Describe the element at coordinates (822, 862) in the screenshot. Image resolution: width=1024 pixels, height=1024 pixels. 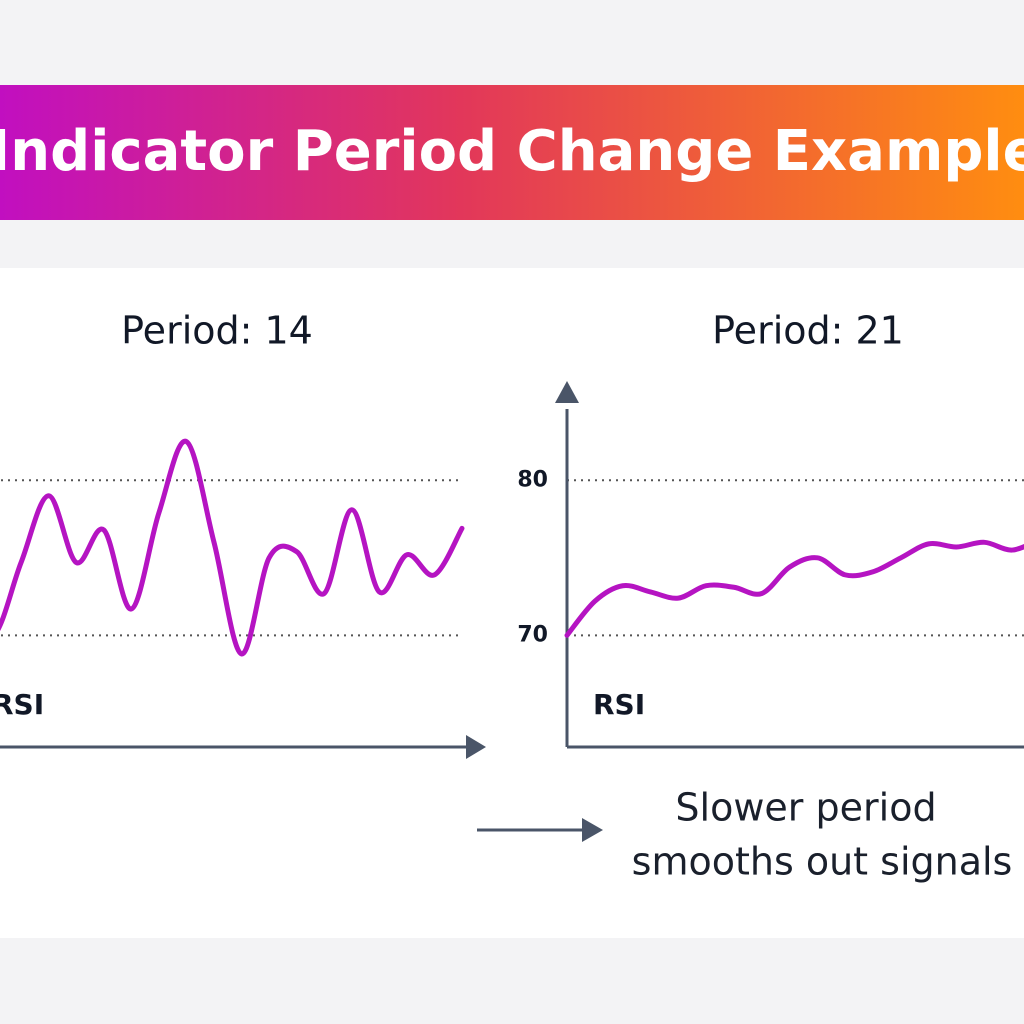
I see `caption-line: smooths out signals` at that location.